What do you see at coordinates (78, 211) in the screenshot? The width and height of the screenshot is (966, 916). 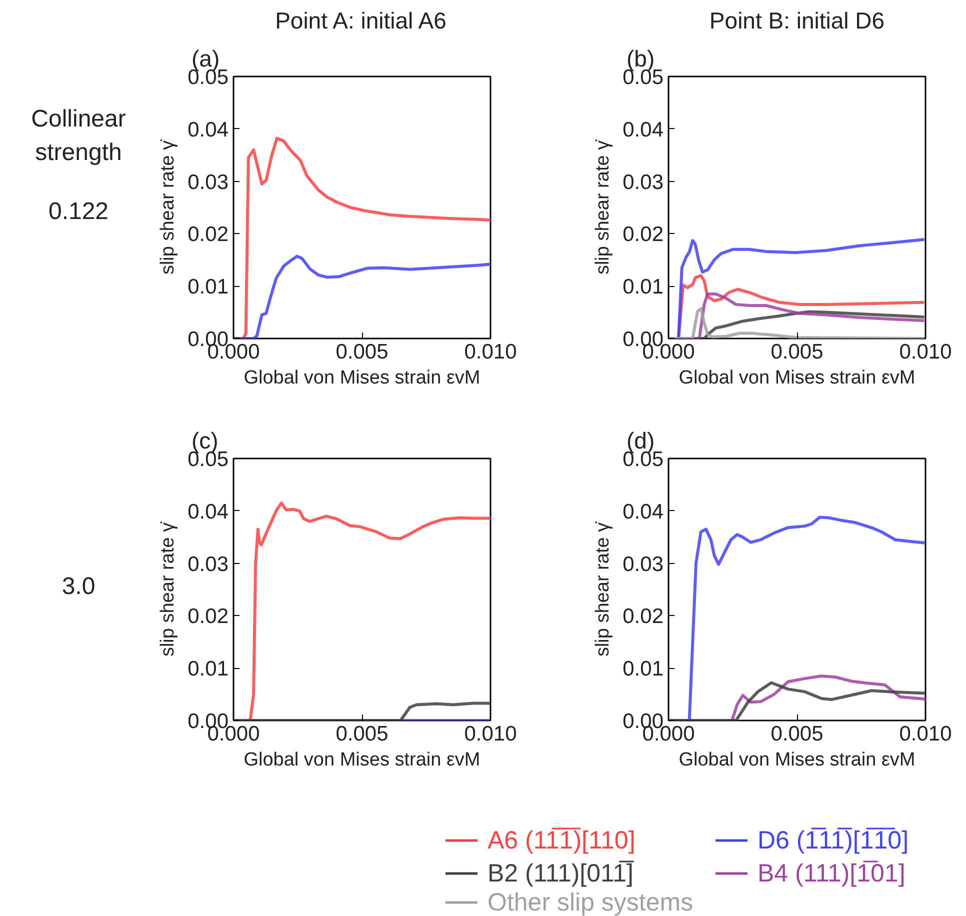 I see `text: 0.122` at bounding box center [78, 211].